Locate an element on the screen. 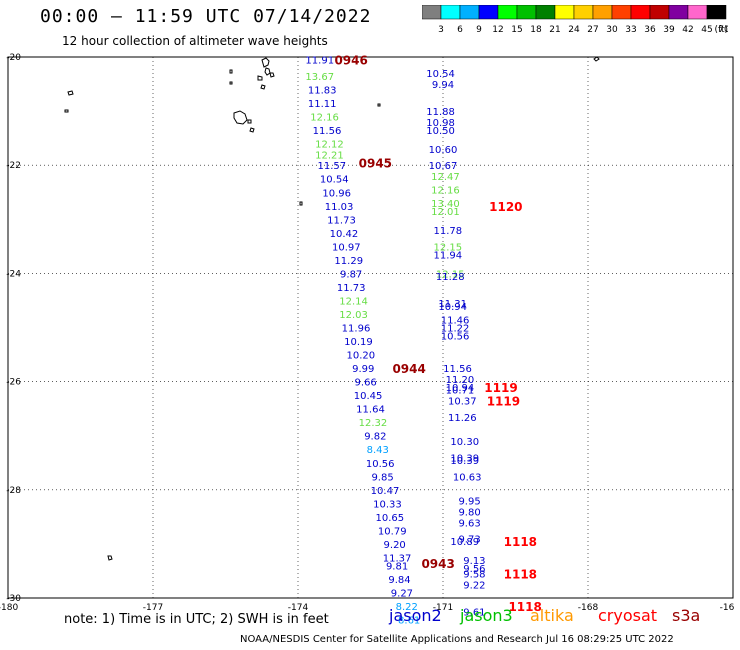  legend-label: 6 is located at coordinates (460, 30).